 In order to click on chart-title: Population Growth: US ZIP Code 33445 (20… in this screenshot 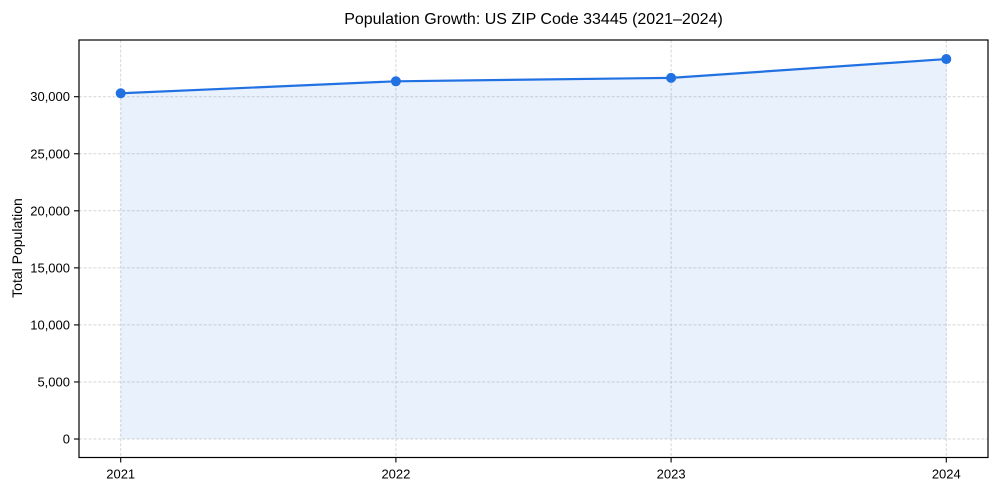, I will do `click(533, 19)`.